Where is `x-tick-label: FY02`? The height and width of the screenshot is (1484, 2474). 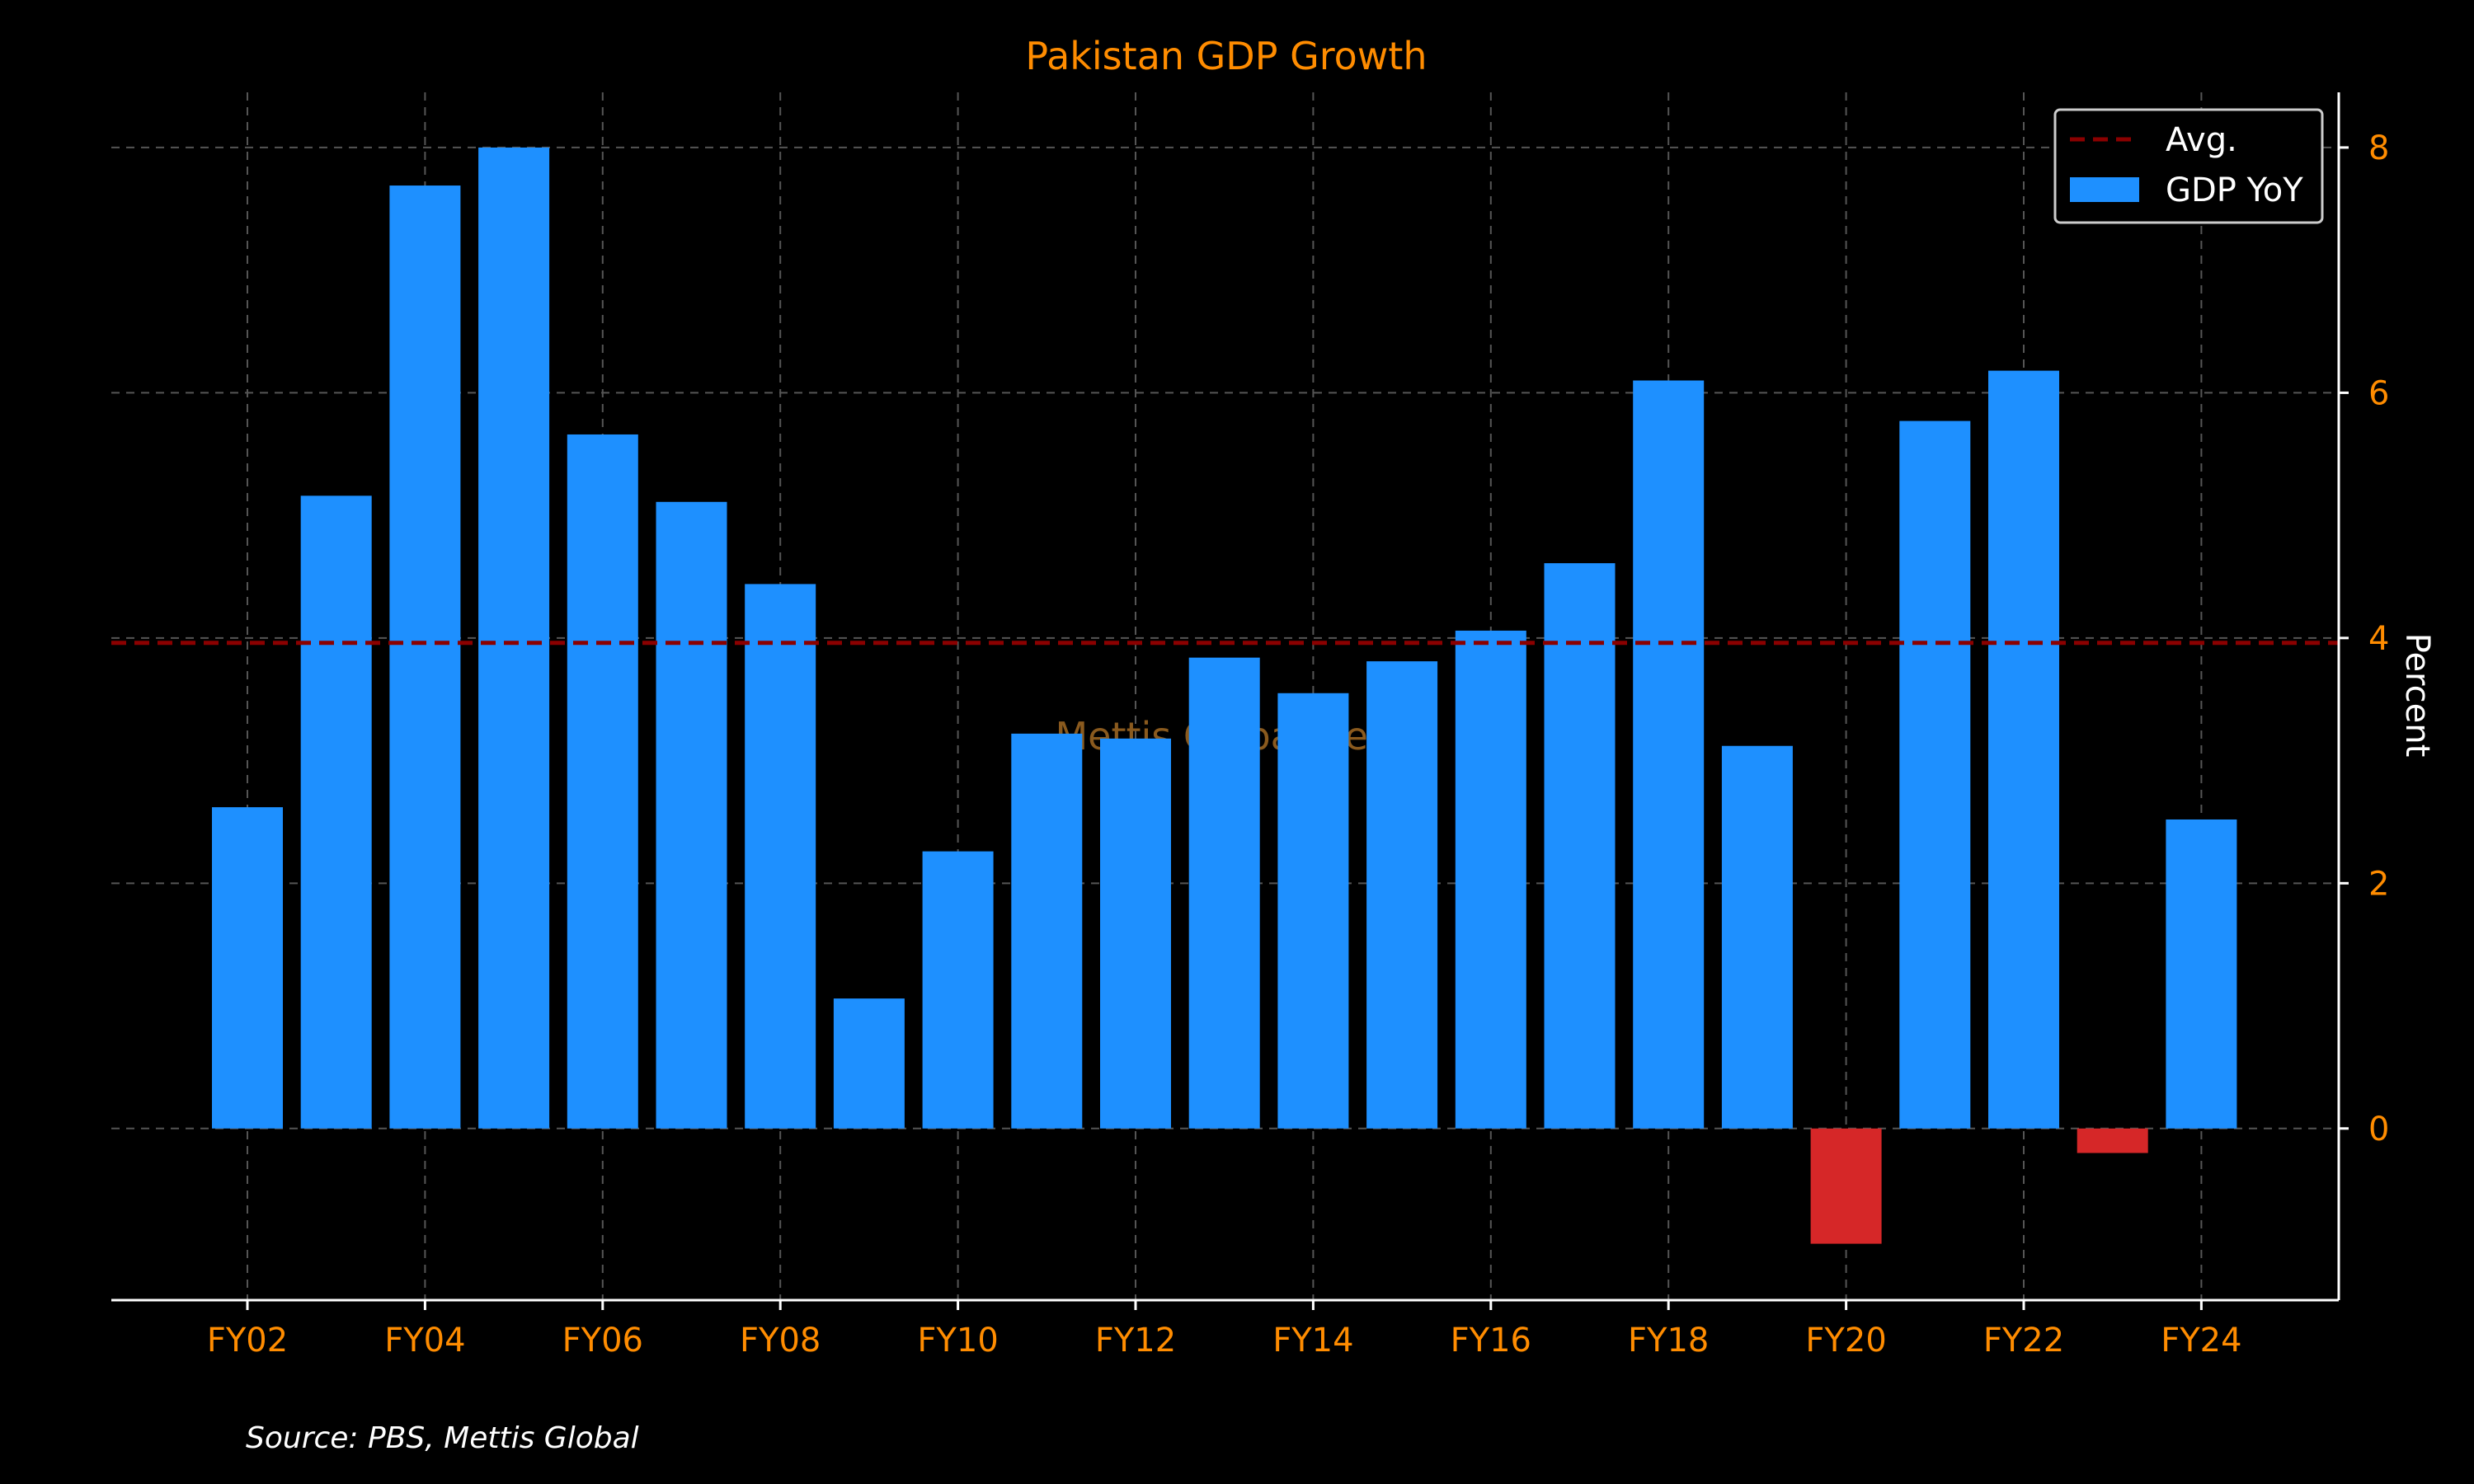 x-tick-label: FY02 is located at coordinates (247, 1341).